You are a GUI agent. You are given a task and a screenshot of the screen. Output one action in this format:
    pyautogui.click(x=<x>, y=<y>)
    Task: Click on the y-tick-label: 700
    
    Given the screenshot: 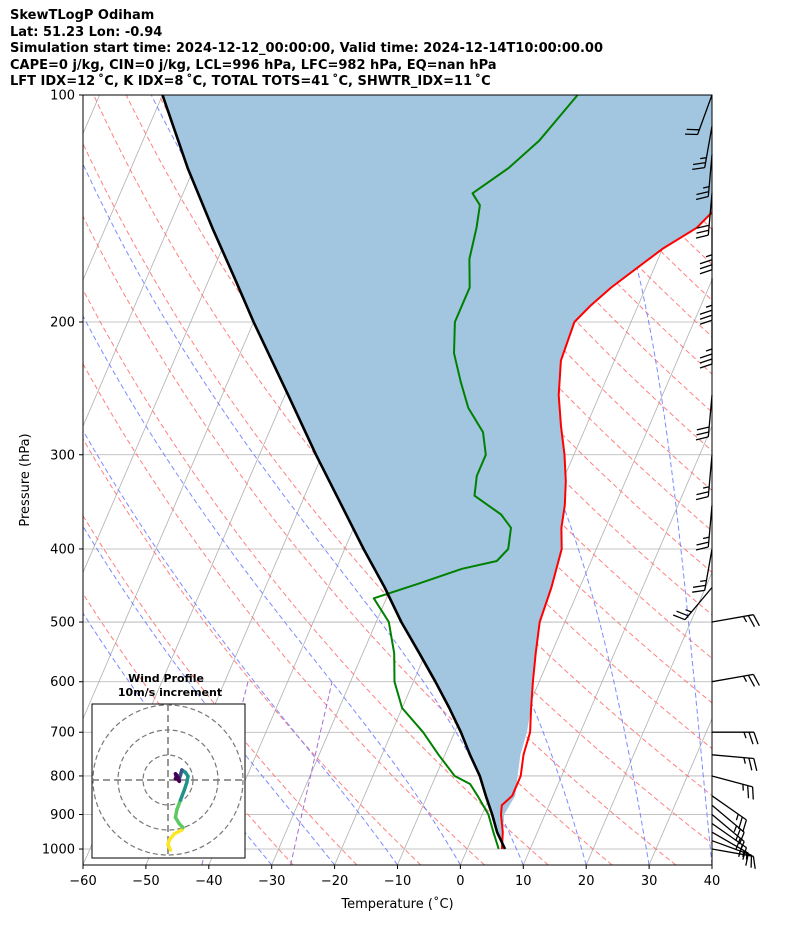 What is the action you would take?
    pyautogui.click(x=62, y=733)
    